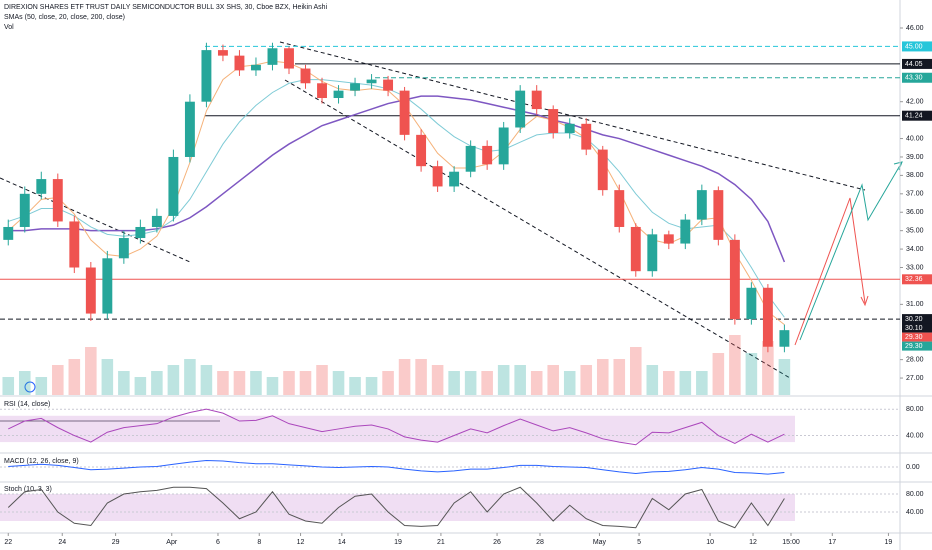 Image resolution: width=932 pixels, height=550 pixels. What do you see at coordinates (64, 17) in the screenshot?
I see `sma-label: SMAs (50, close, 20, close, 200, close)` at bounding box center [64, 17].